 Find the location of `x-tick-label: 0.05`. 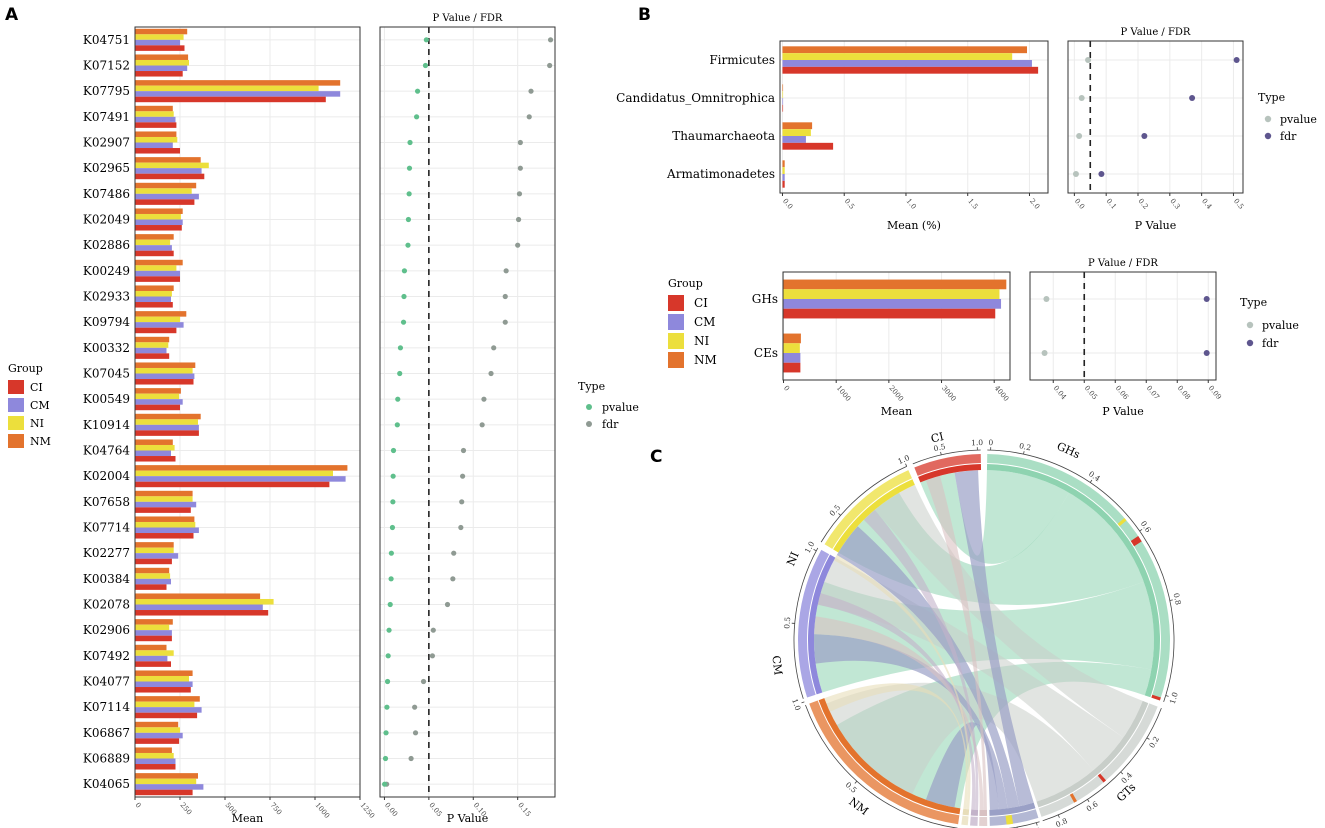

x-tick-label: 0.05 is located at coordinates (1091, 392).